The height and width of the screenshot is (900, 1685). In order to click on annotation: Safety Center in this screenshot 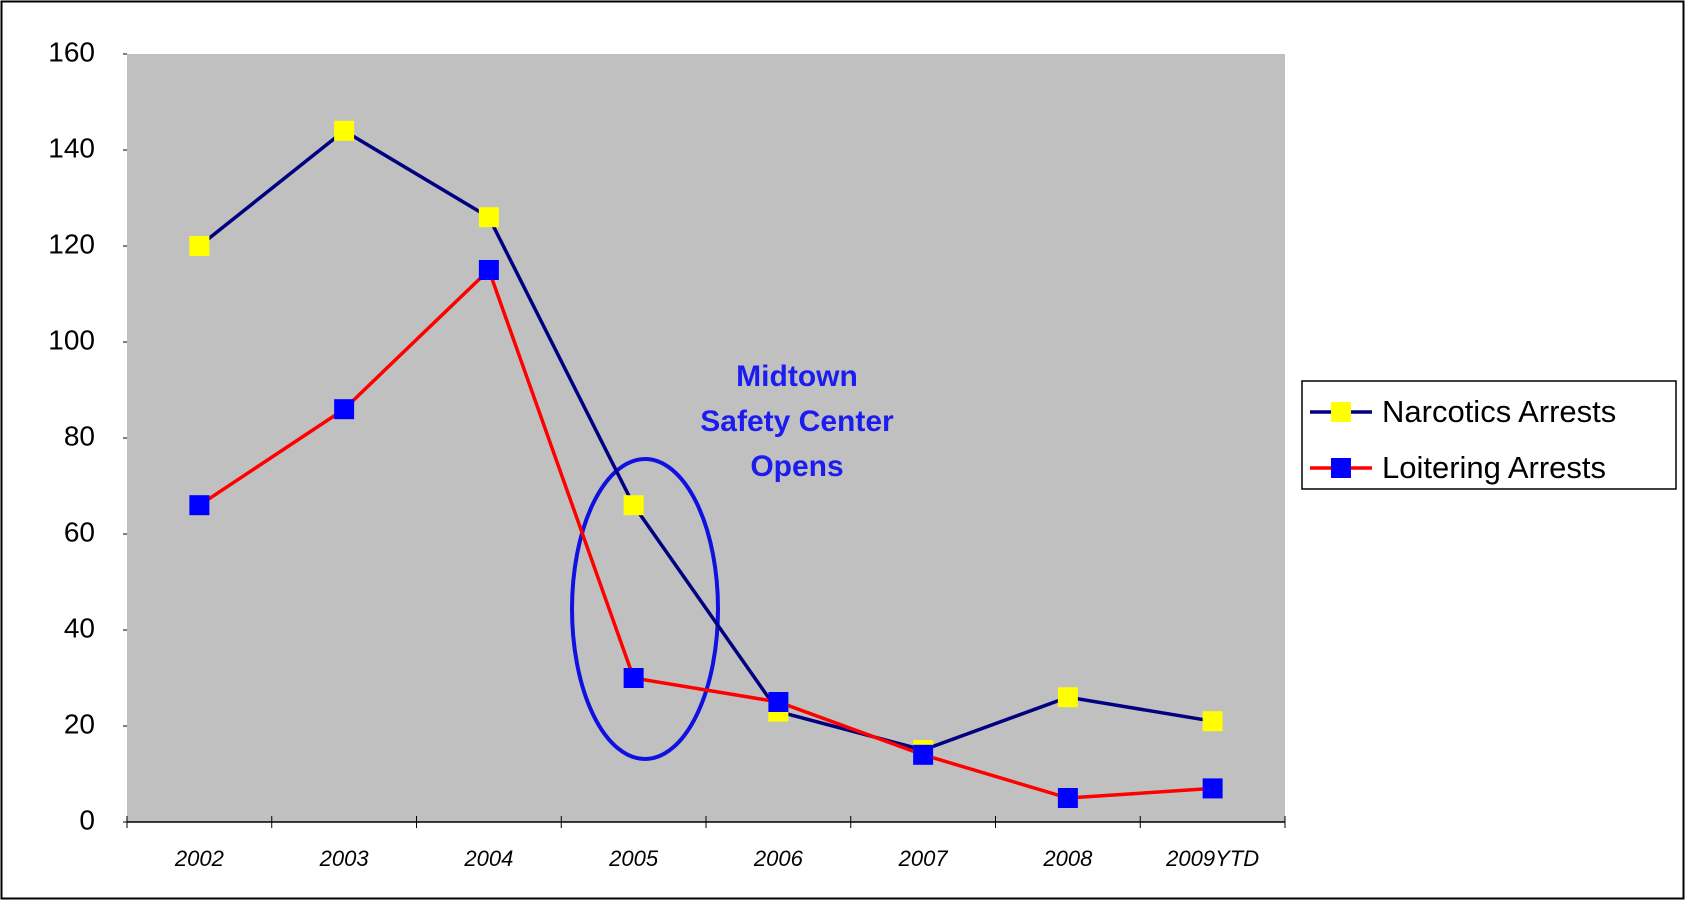, I will do `click(797, 421)`.